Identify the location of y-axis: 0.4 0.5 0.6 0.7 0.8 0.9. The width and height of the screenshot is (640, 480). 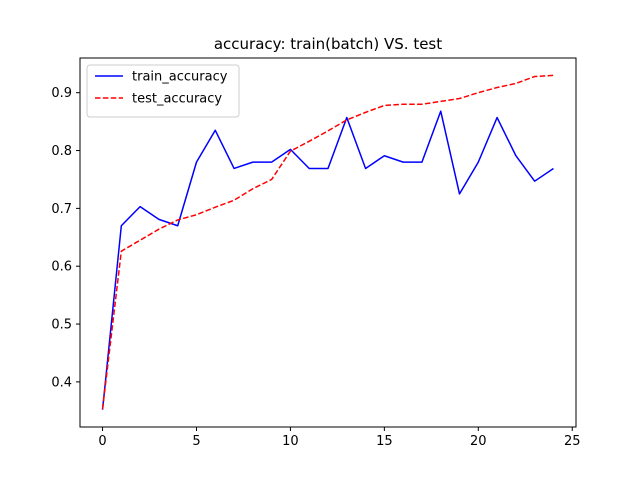
(65, 238).